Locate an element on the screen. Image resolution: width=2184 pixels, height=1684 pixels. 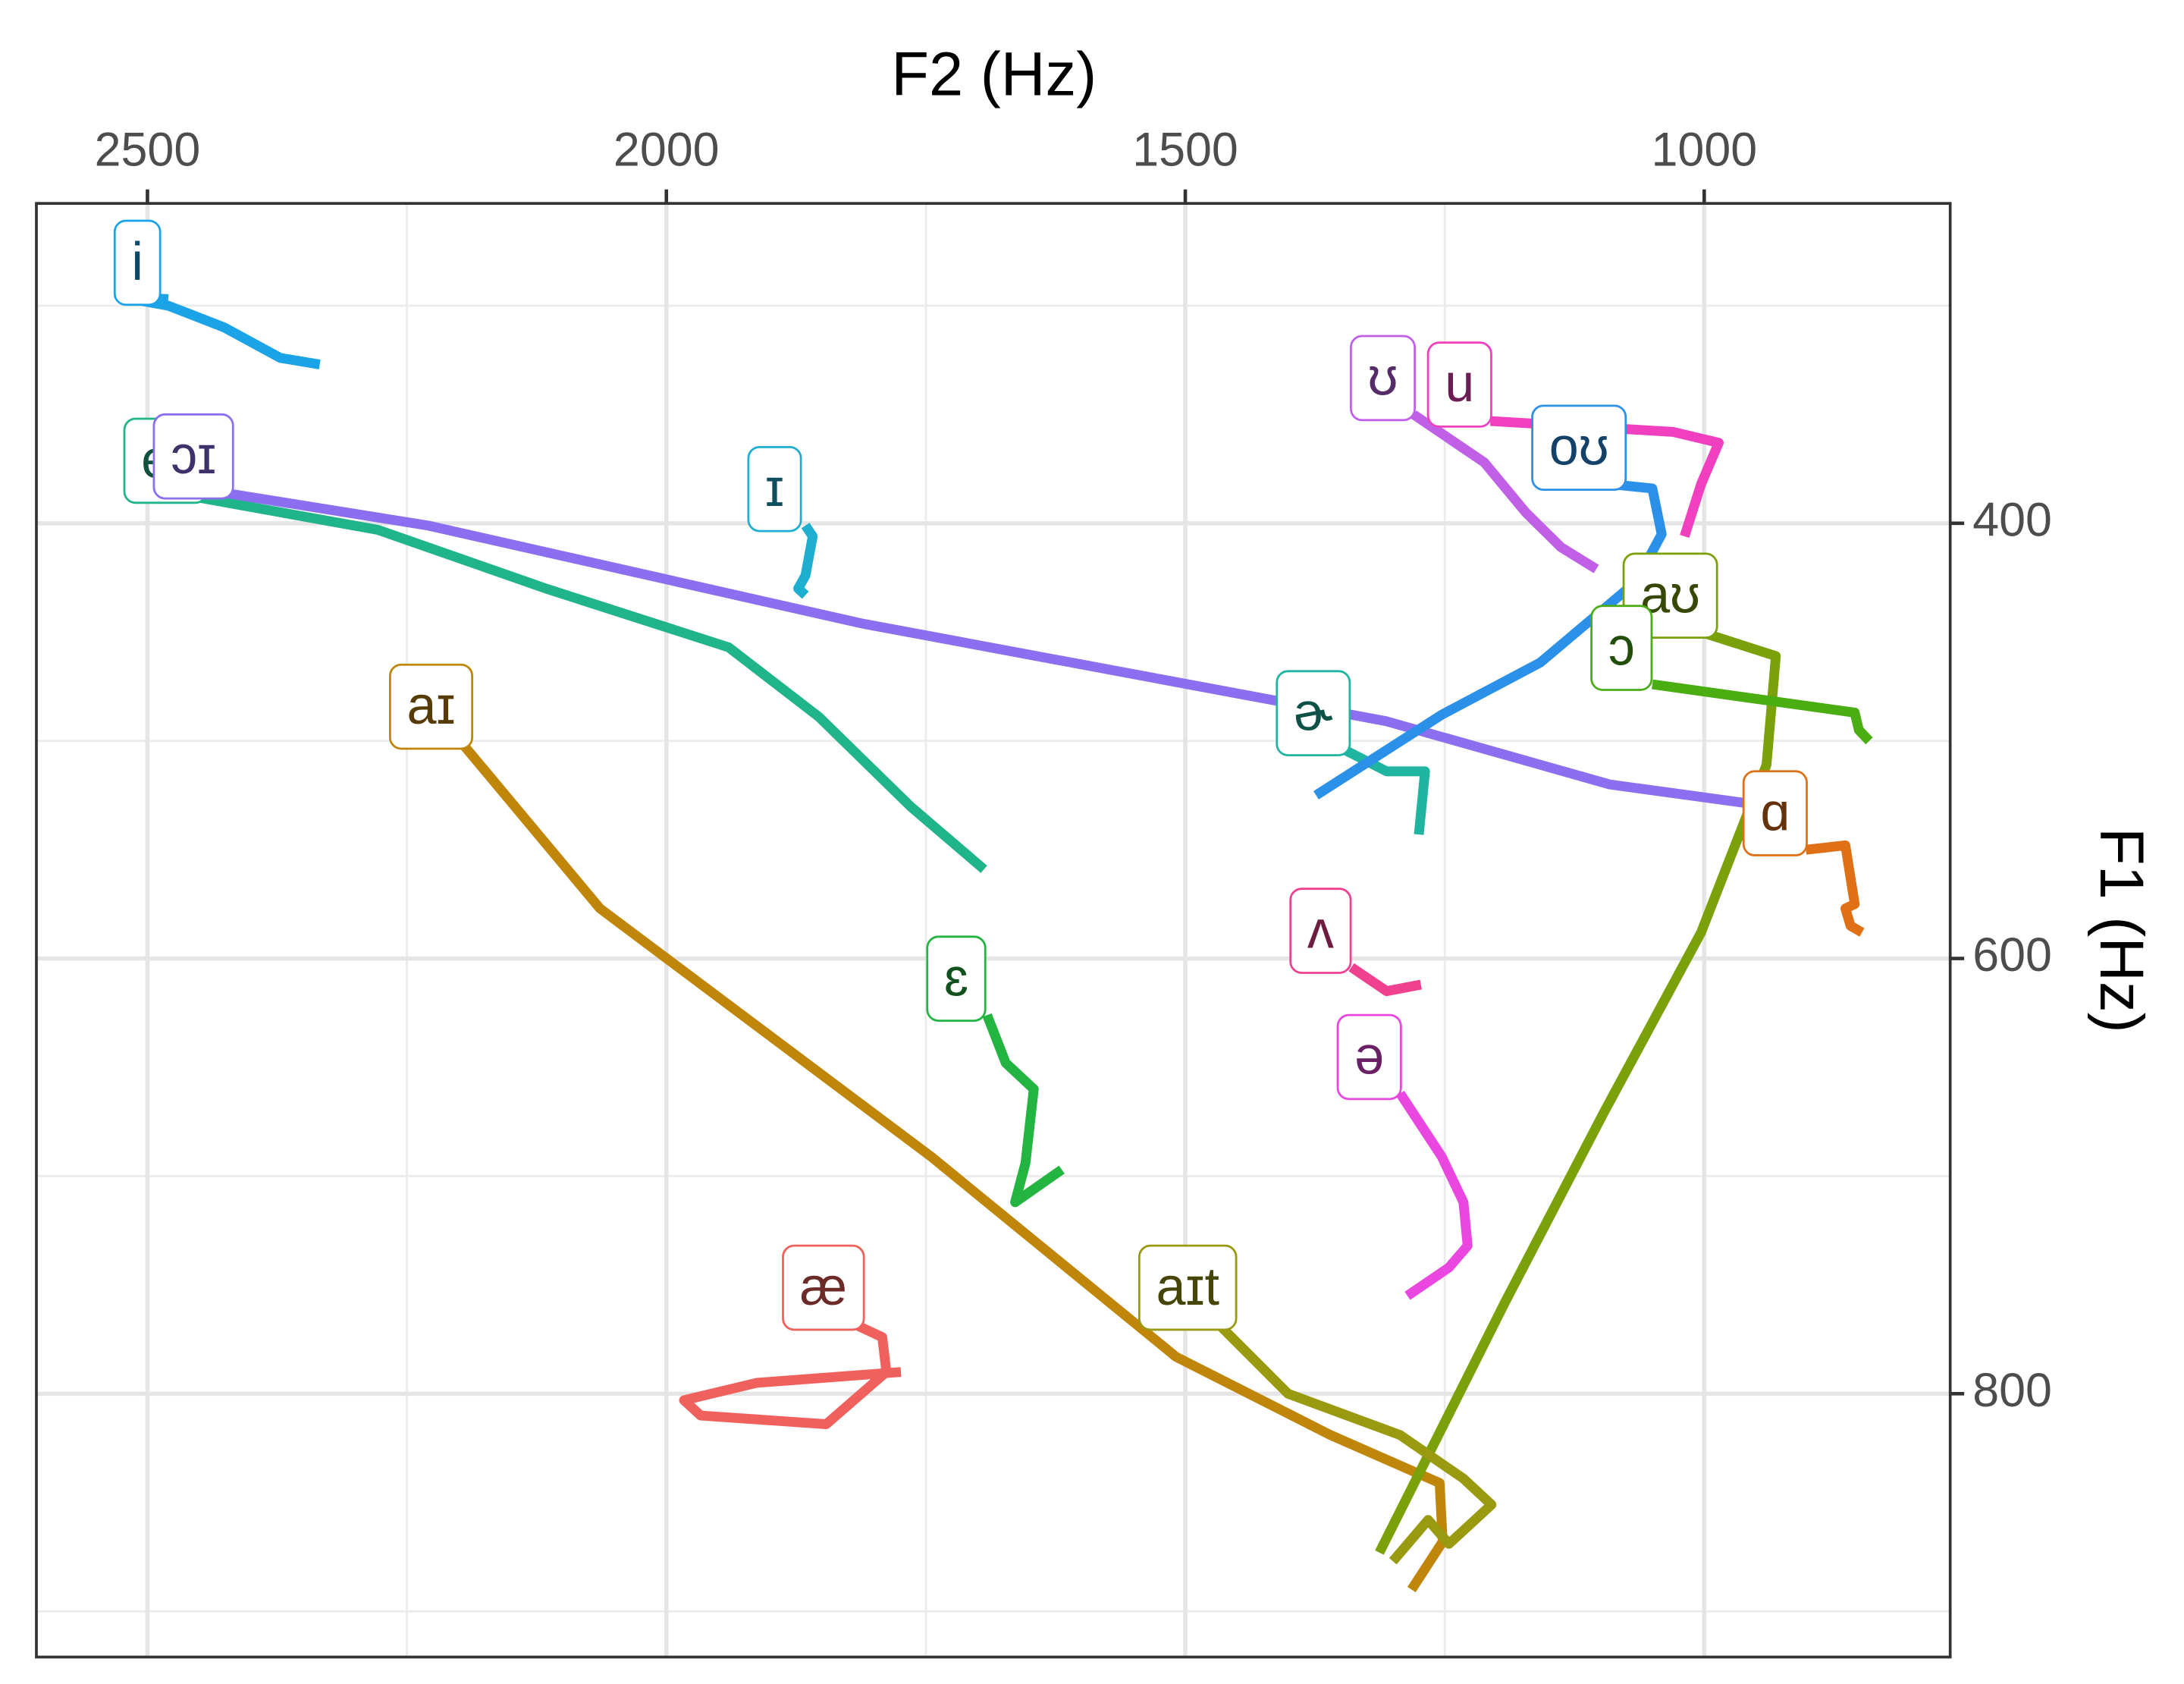
legend-label: ʌ is located at coordinates (1320, 929).